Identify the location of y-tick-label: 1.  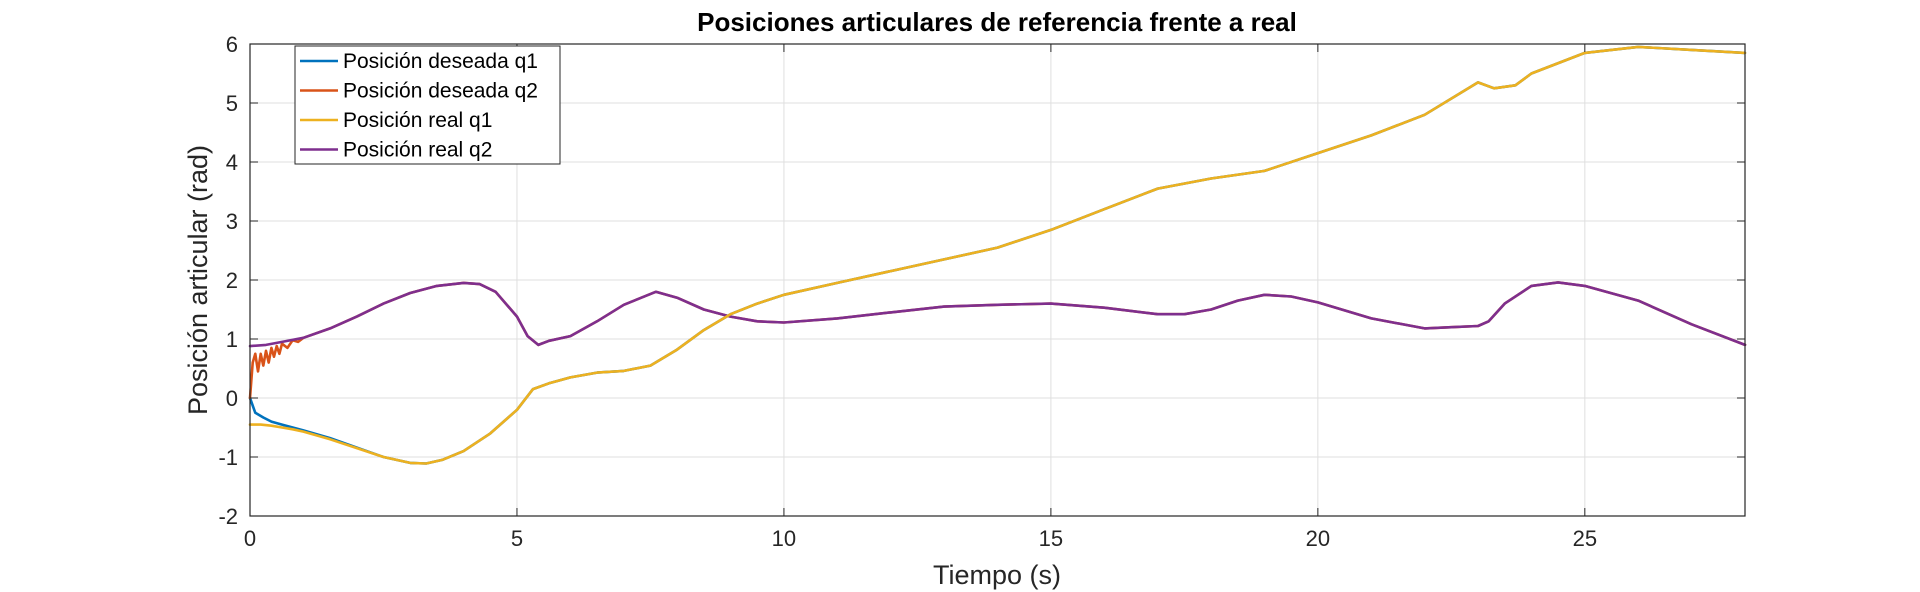
(232, 339).